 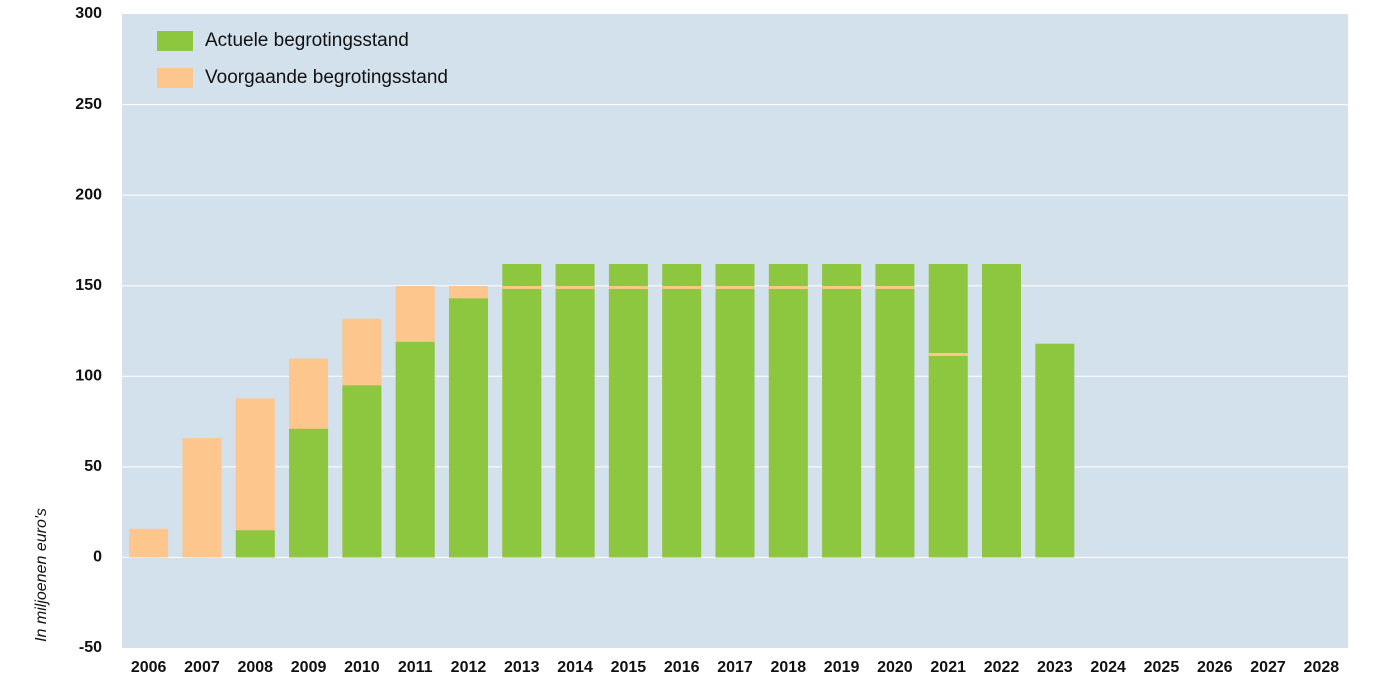 What do you see at coordinates (948, 667) in the screenshot?
I see `x-tick-label: 2021` at bounding box center [948, 667].